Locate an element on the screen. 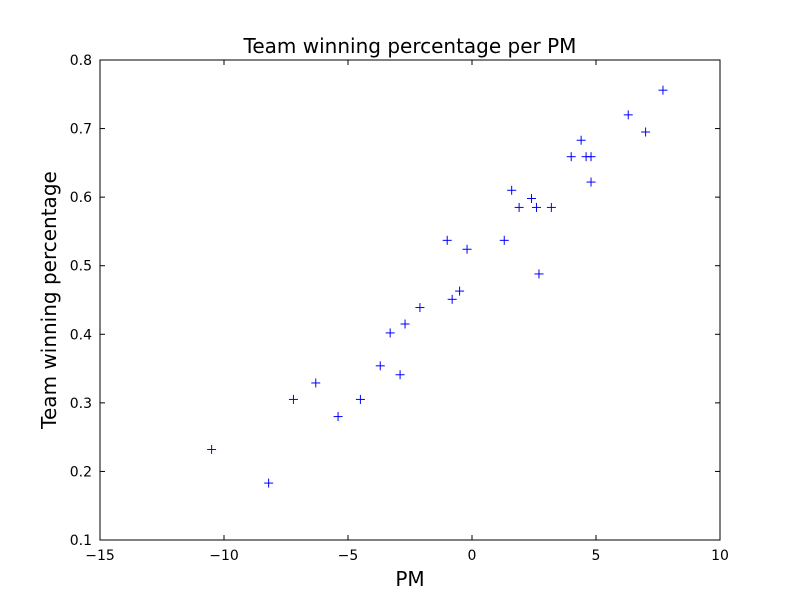  y-tick-label: 0.3 is located at coordinates (81, 404).